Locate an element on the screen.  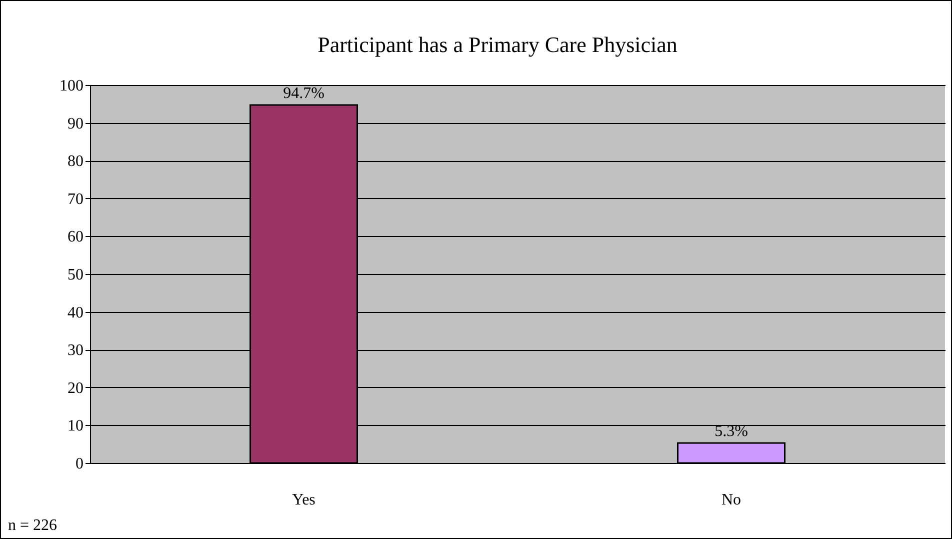
y-tick-label: 30 is located at coordinates (76, 351).